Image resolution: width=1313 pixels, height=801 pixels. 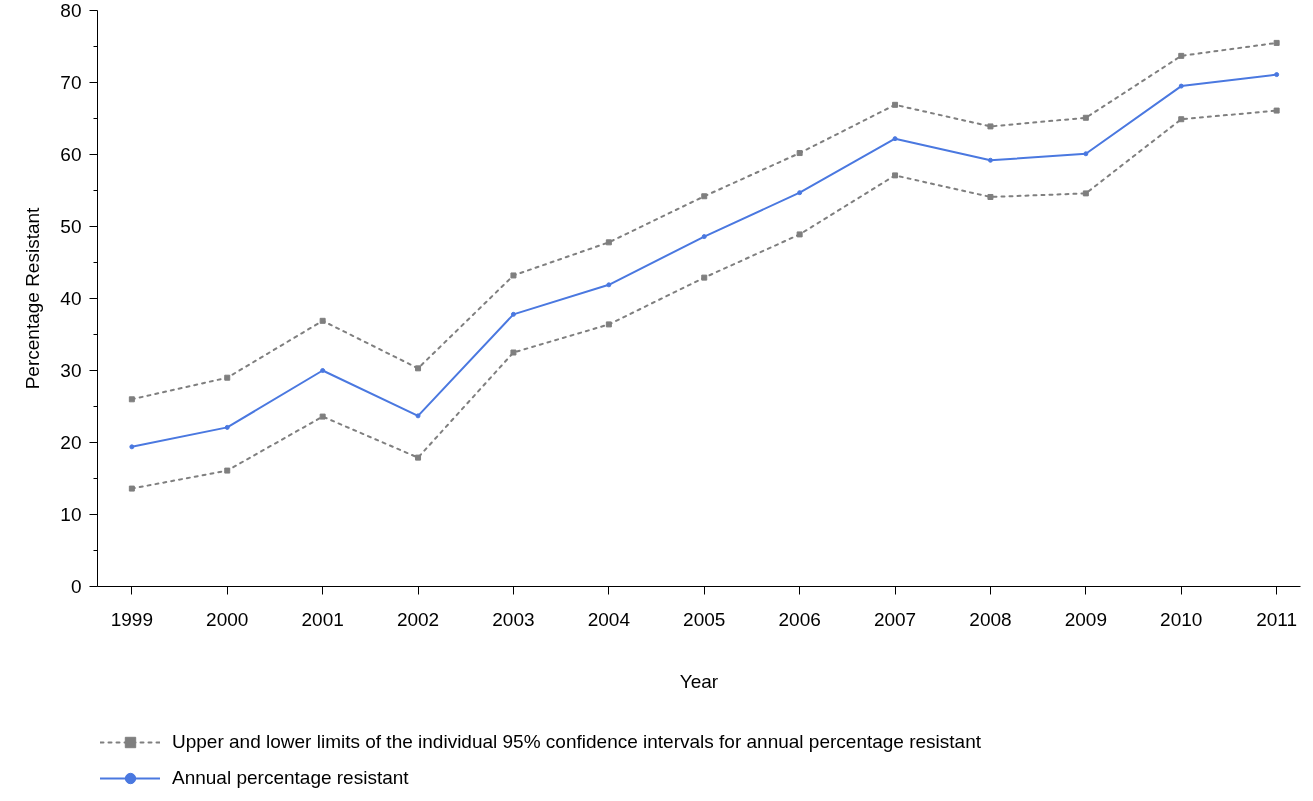 What do you see at coordinates (71, 298) in the screenshot?
I see `y-tick-label: 40` at bounding box center [71, 298].